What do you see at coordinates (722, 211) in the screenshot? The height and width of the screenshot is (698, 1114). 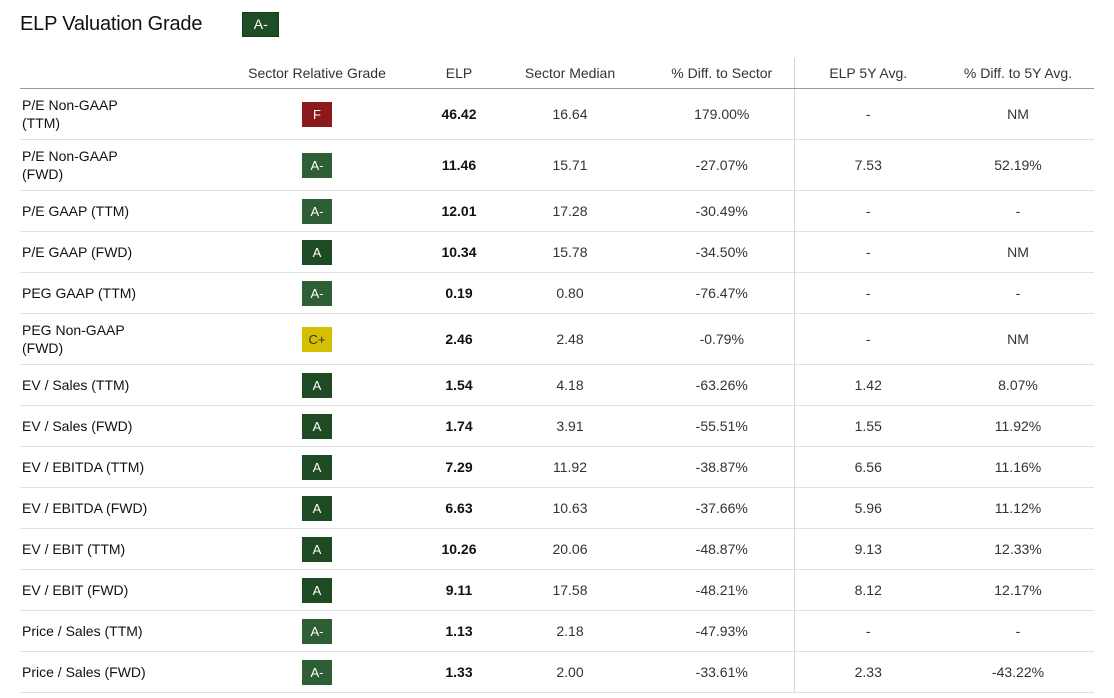 I see `diff-sector-value: -30.49%` at bounding box center [722, 211].